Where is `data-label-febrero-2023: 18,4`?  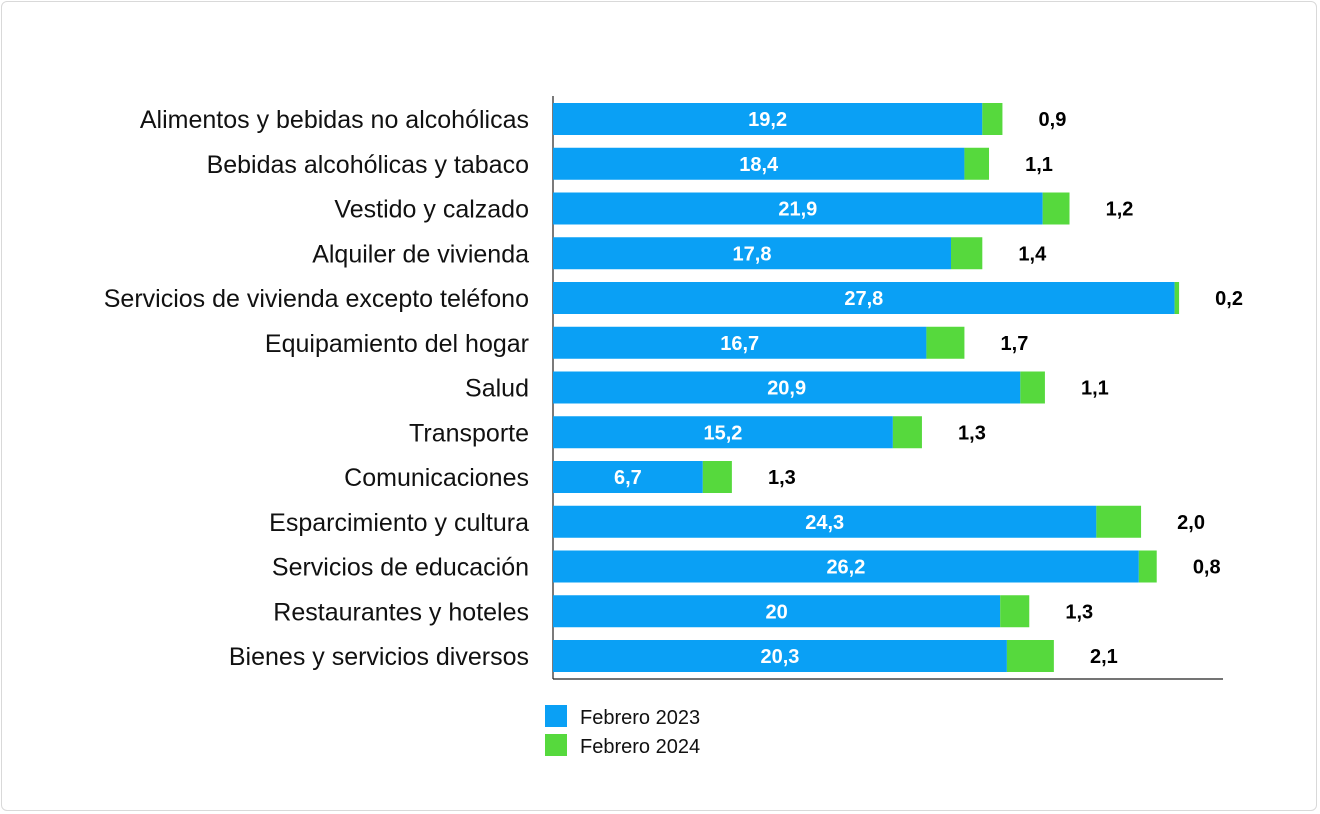
data-label-febrero-2023: 18,4 is located at coordinates (759, 165).